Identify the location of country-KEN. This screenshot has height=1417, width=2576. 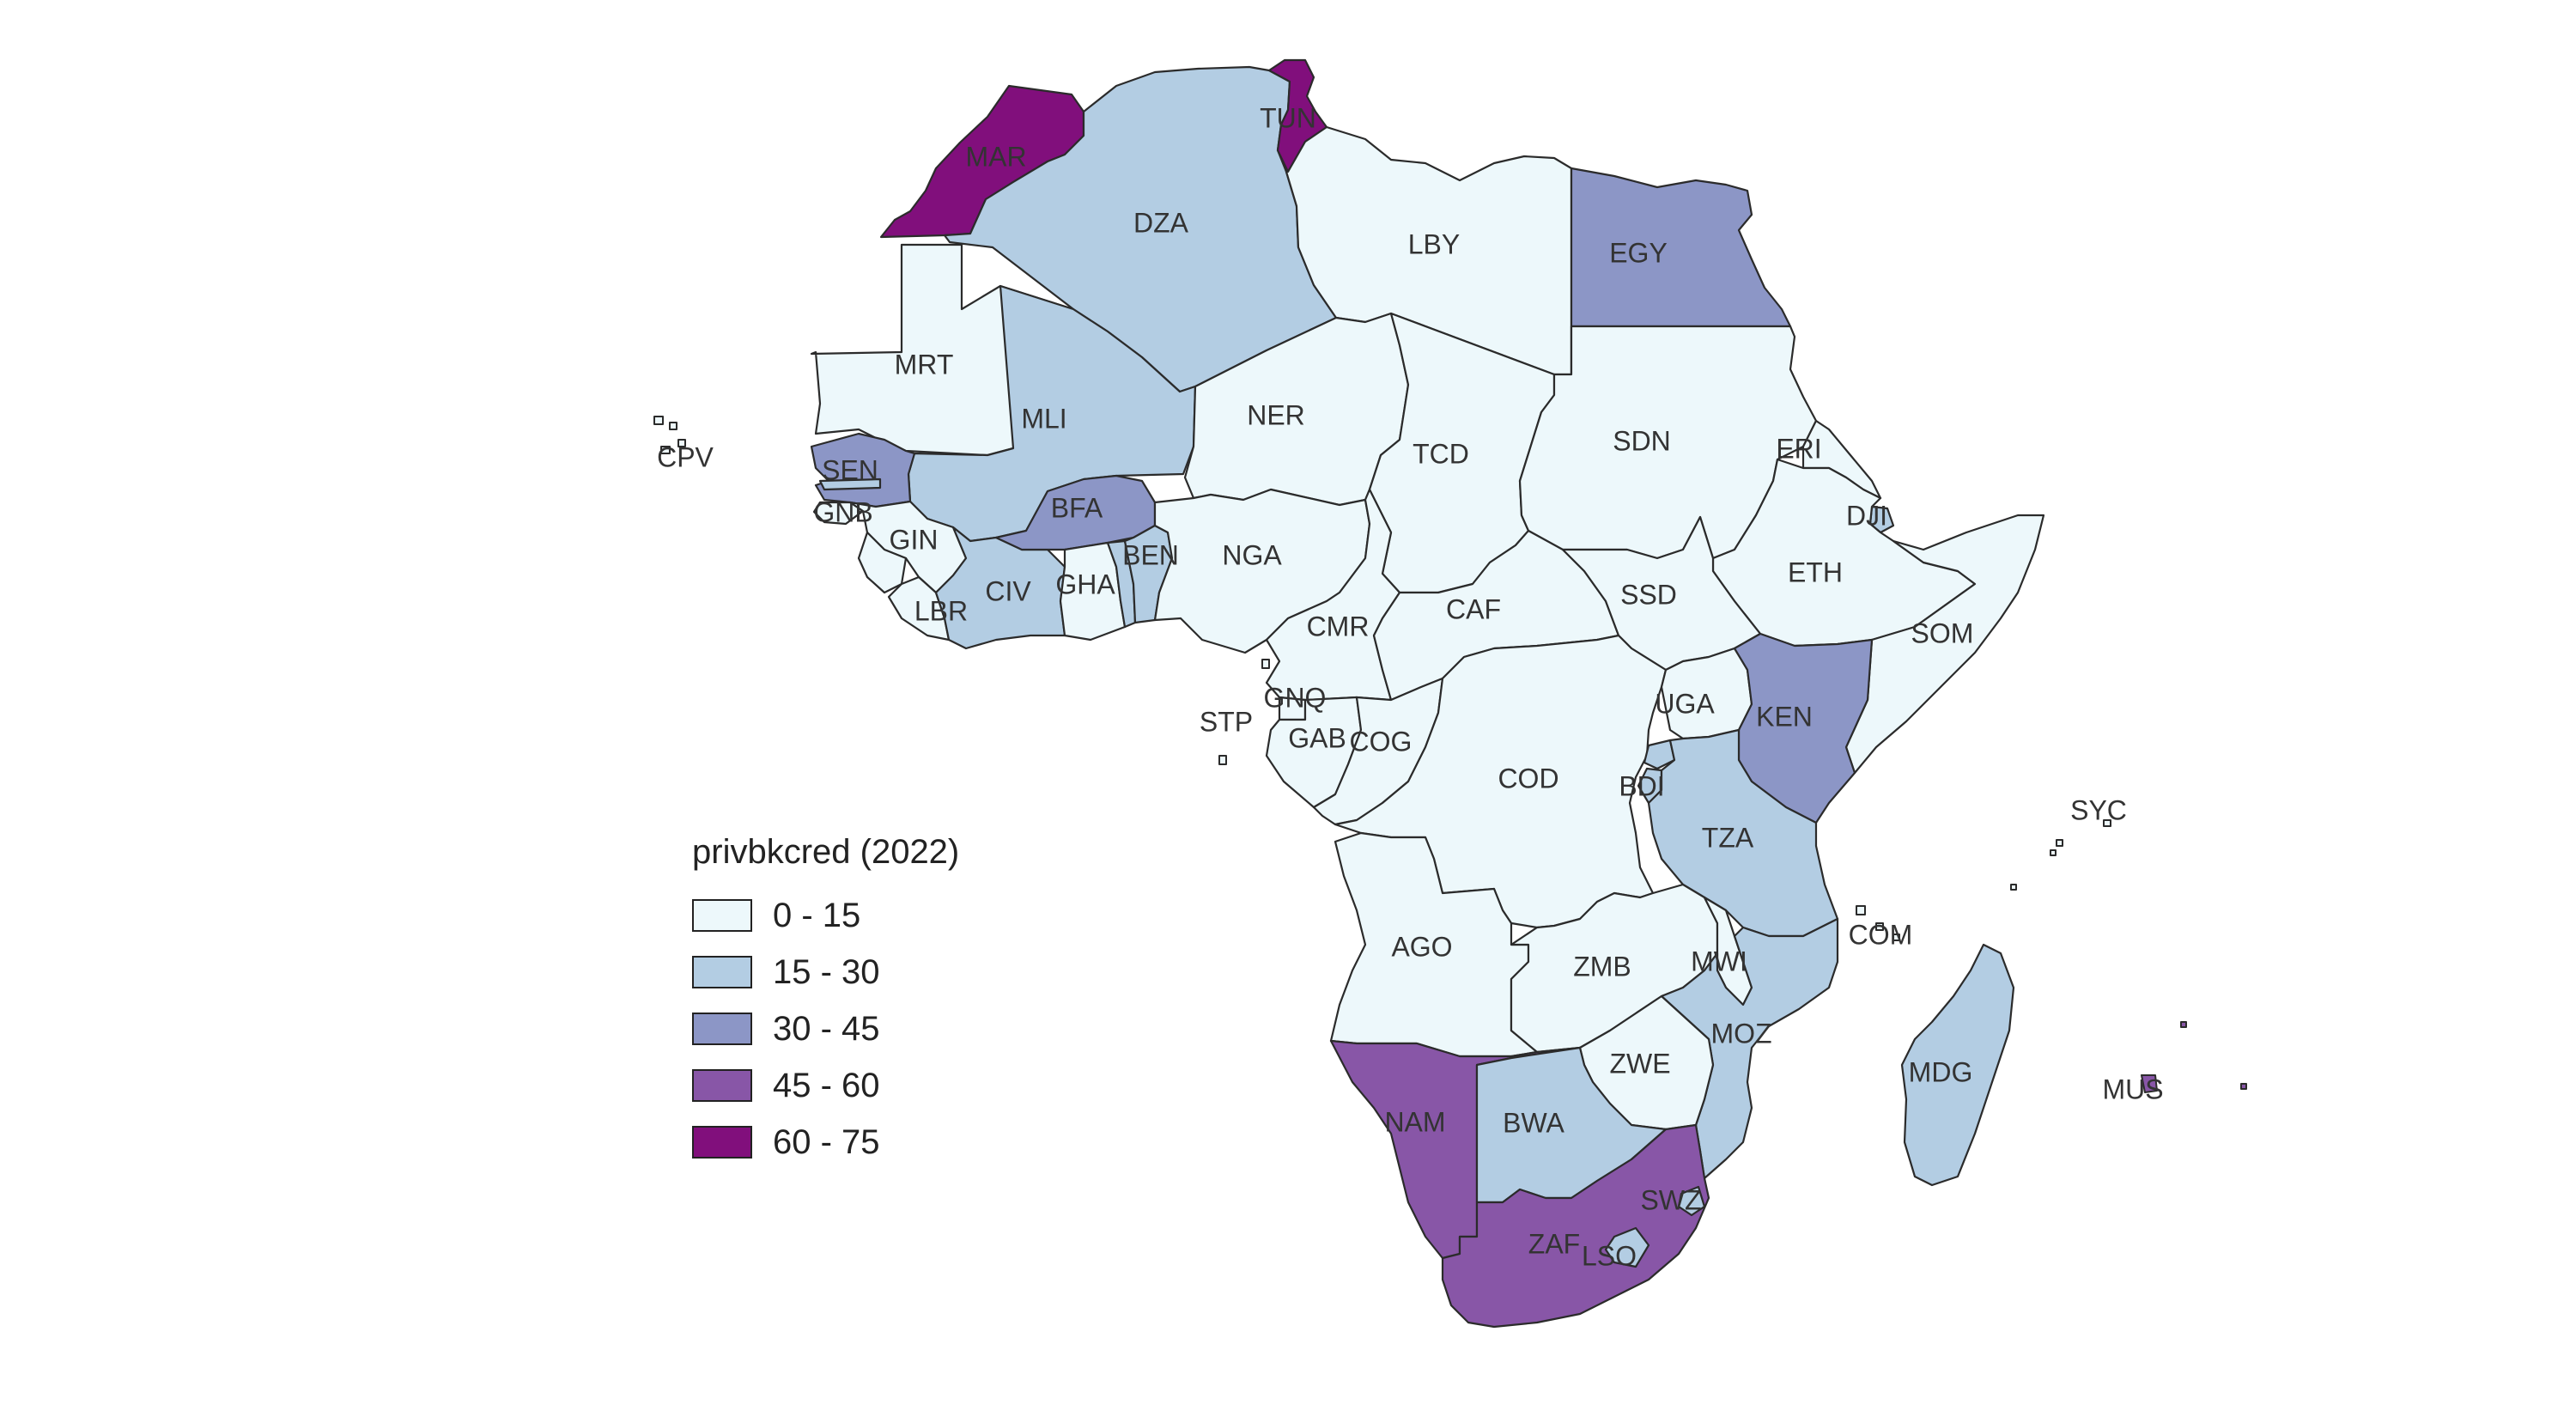
(1804, 728).